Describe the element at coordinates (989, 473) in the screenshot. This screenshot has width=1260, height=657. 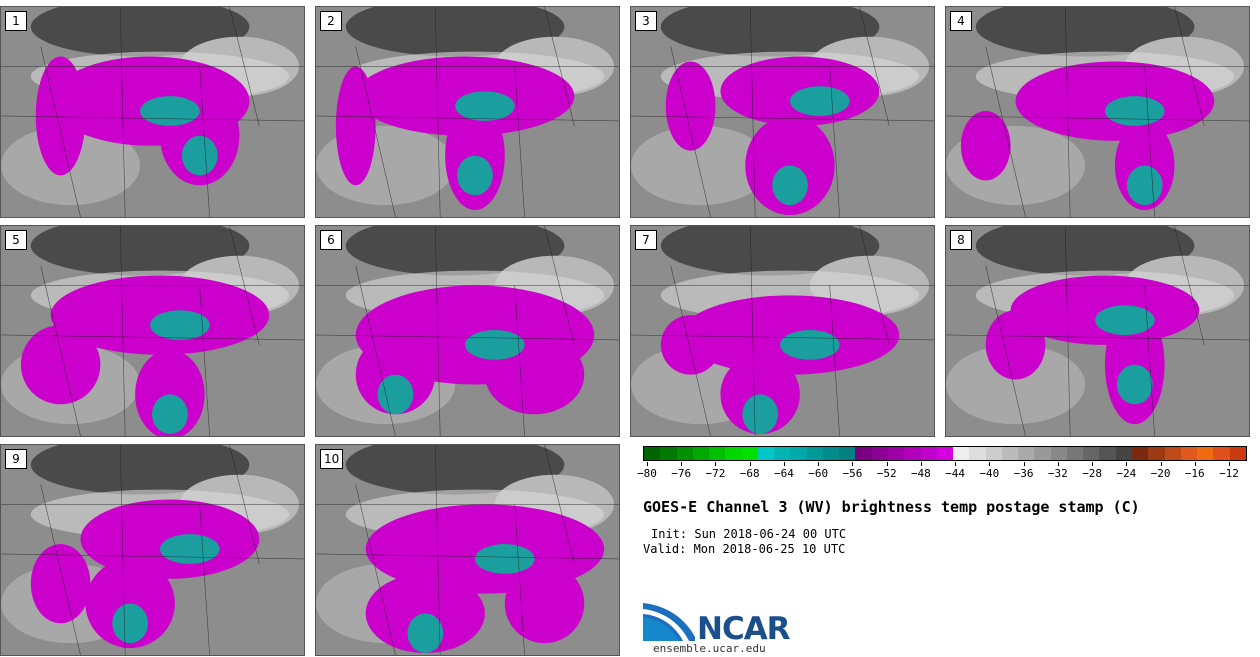
I see `colorbar-tick-label: −40` at that location.